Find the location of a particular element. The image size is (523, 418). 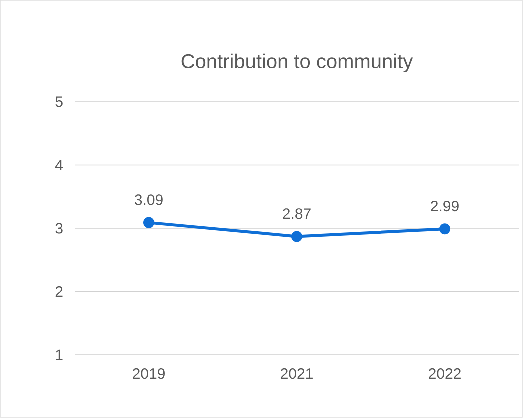

data-label: 2.87 is located at coordinates (297, 214).